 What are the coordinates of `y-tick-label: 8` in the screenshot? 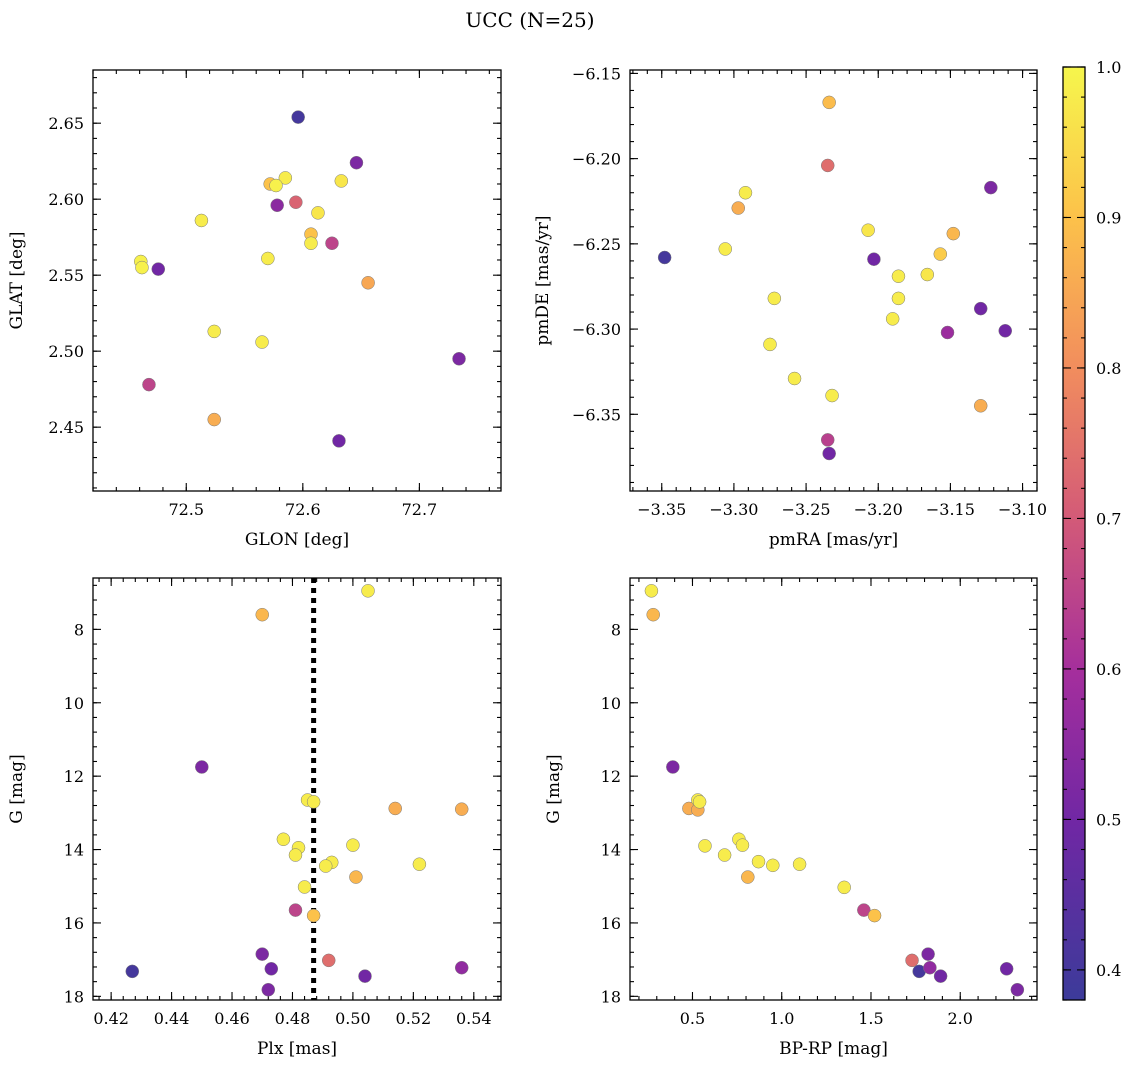 It's located at (79, 629).